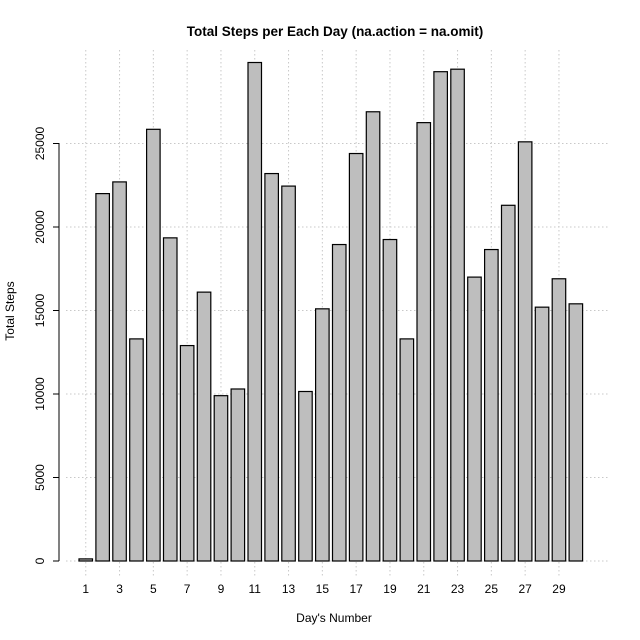 This screenshot has width=640, height=640. Describe the element at coordinates (40, 143) in the screenshot. I see `y-tick-label: 25000` at that location.